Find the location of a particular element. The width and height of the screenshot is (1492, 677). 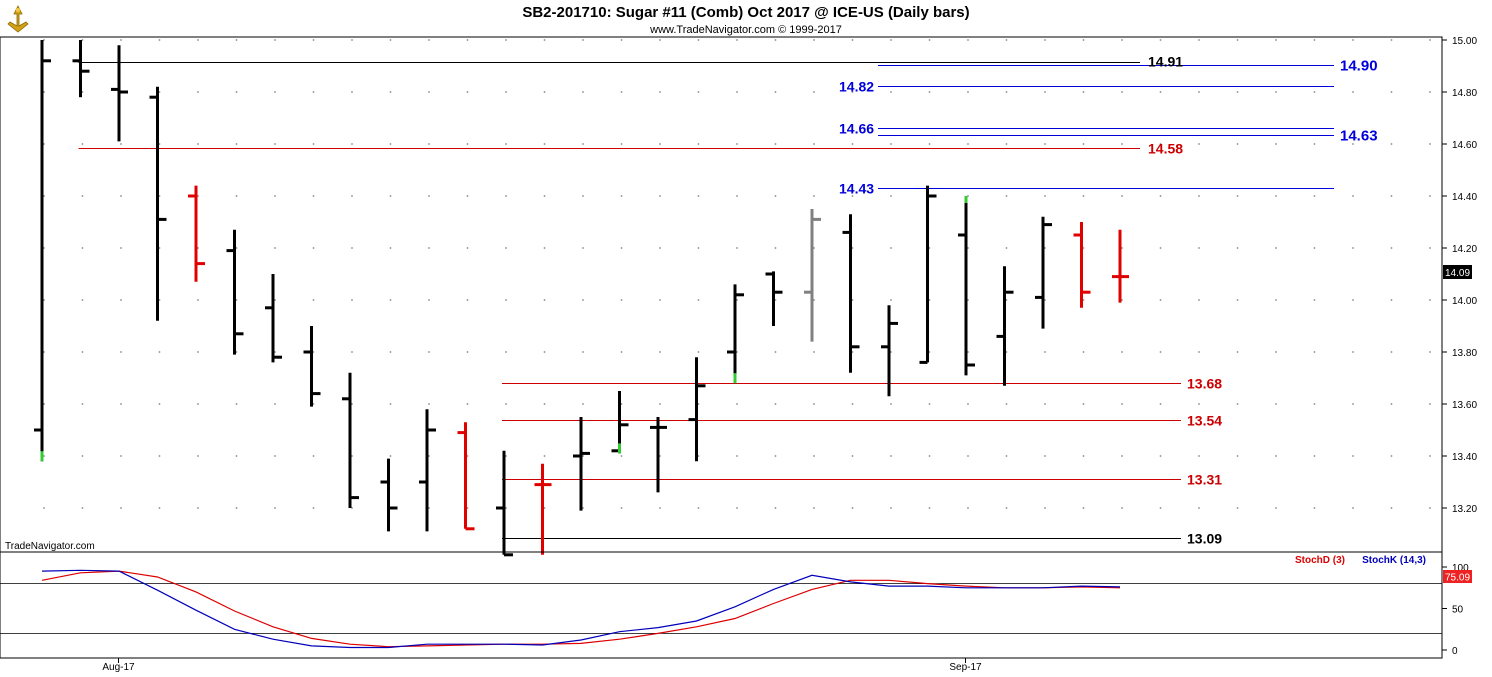

price-tick-label: 13.80 is located at coordinates (1464, 353).